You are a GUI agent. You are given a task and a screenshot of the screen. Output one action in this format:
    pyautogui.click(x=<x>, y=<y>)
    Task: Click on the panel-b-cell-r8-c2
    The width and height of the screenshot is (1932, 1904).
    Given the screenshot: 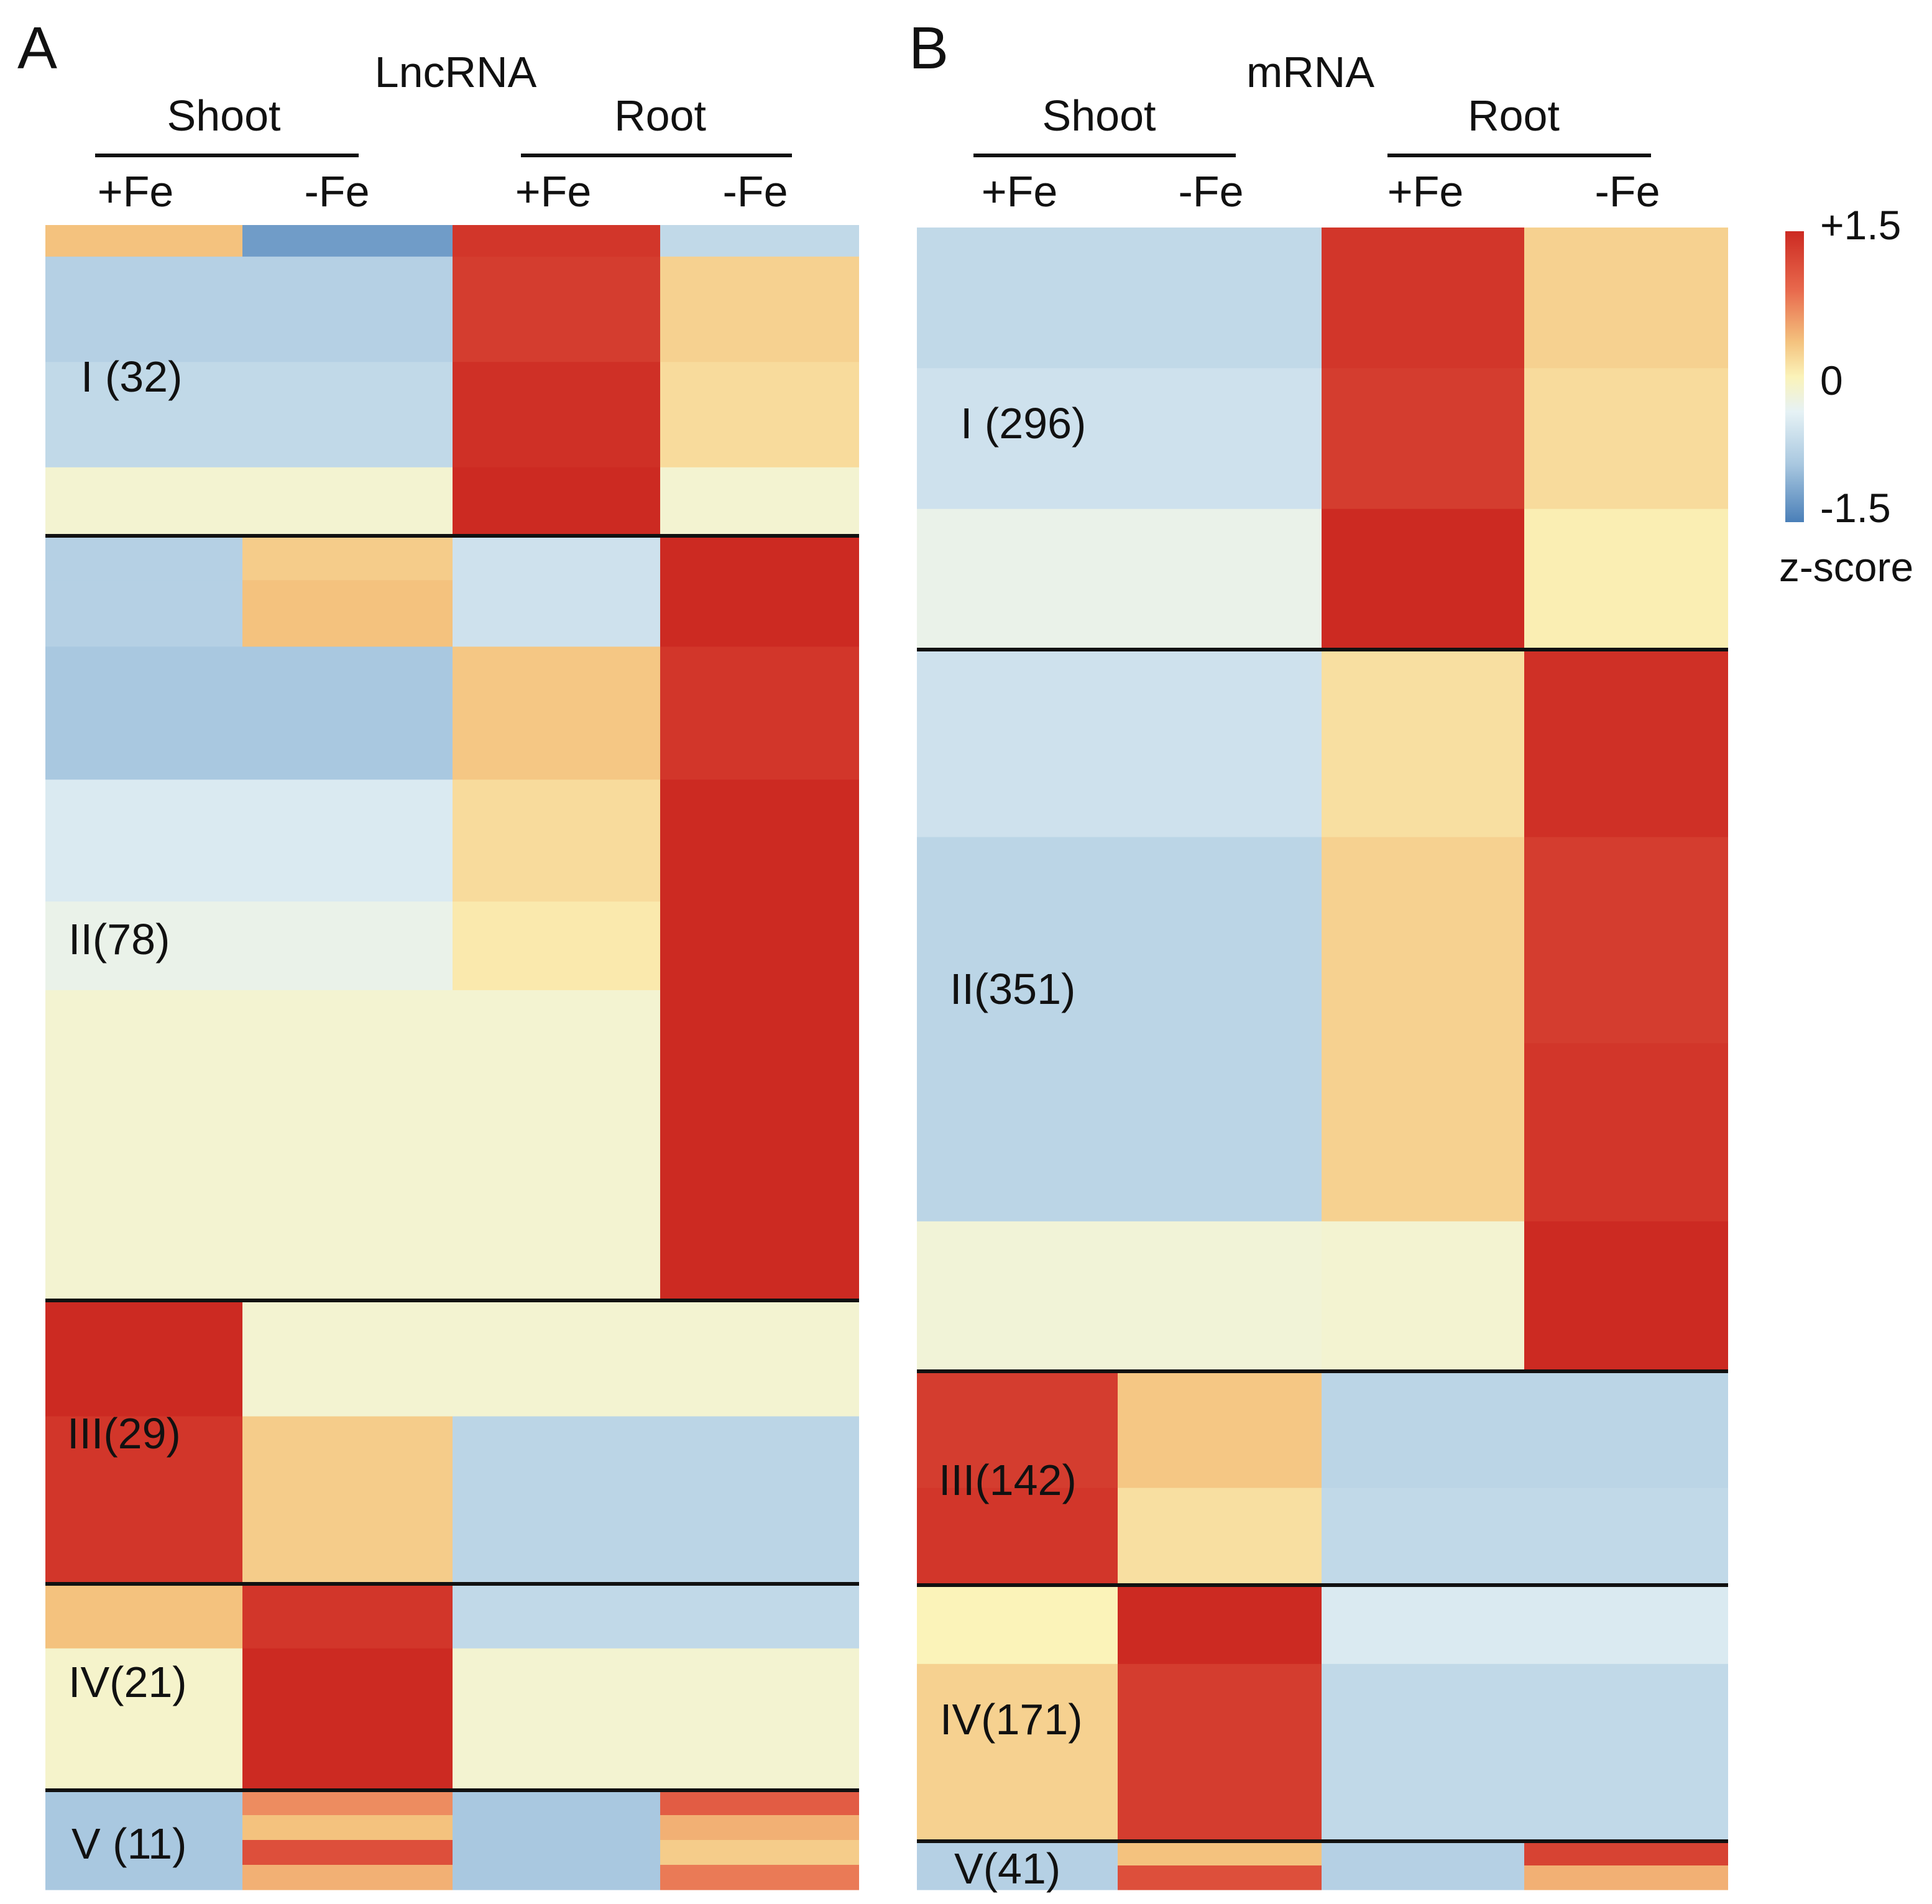 What is the action you would take?
    pyautogui.click(x=1220, y=1430)
    